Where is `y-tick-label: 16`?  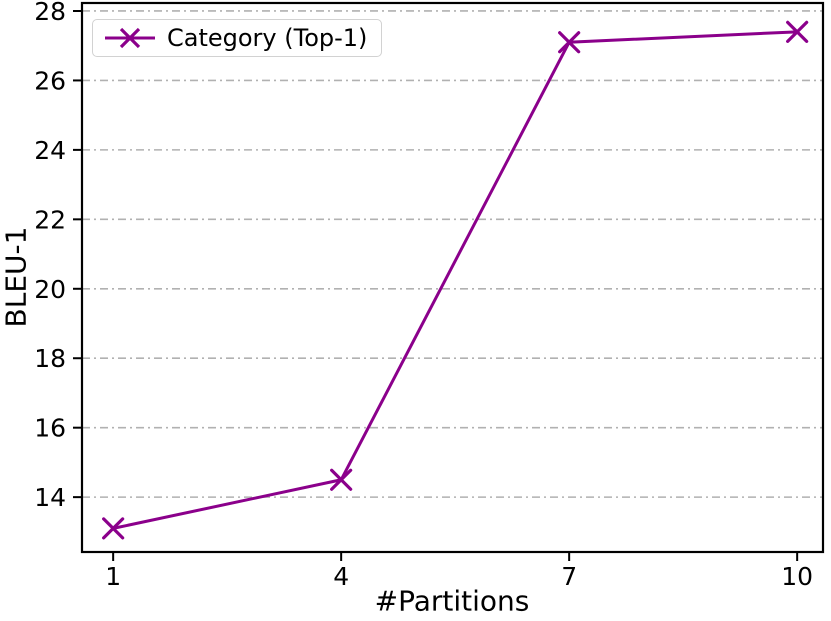 y-tick-label: 16 is located at coordinates (50, 428).